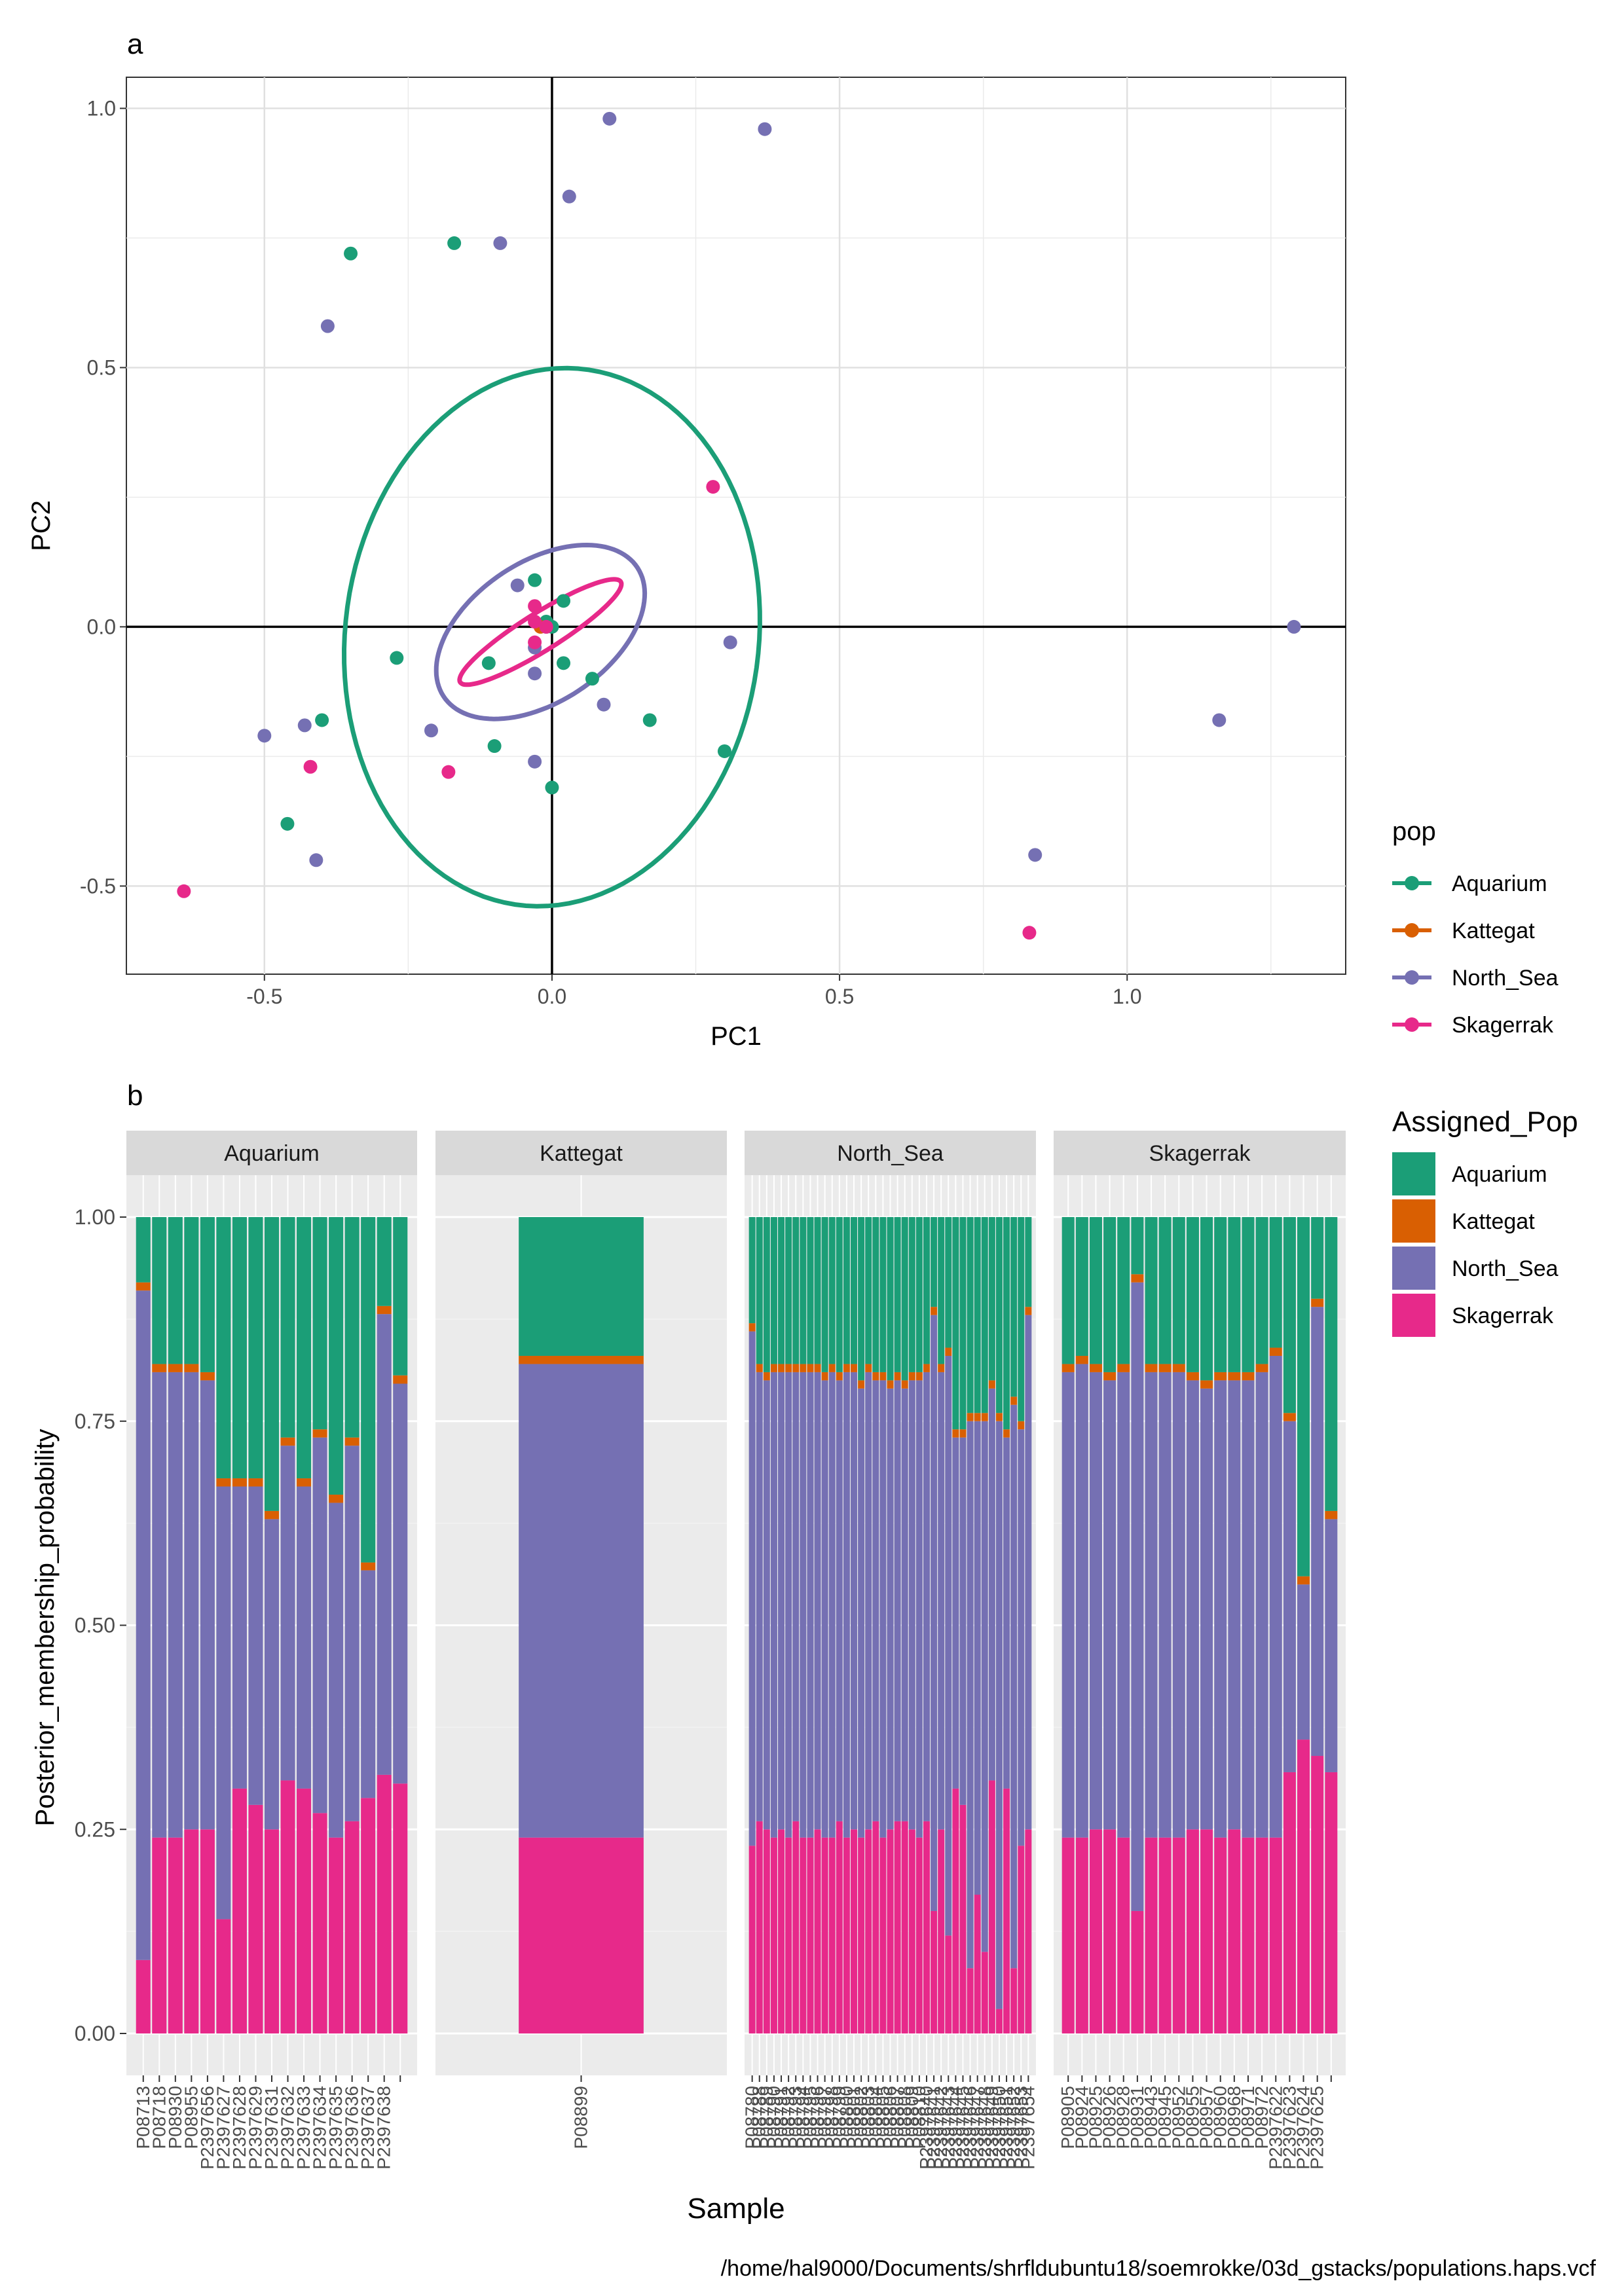 The height and width of the screenshot is (2296, 1624). I want to click on bar-y-tick-label: 0.75, so click(95, 1421).